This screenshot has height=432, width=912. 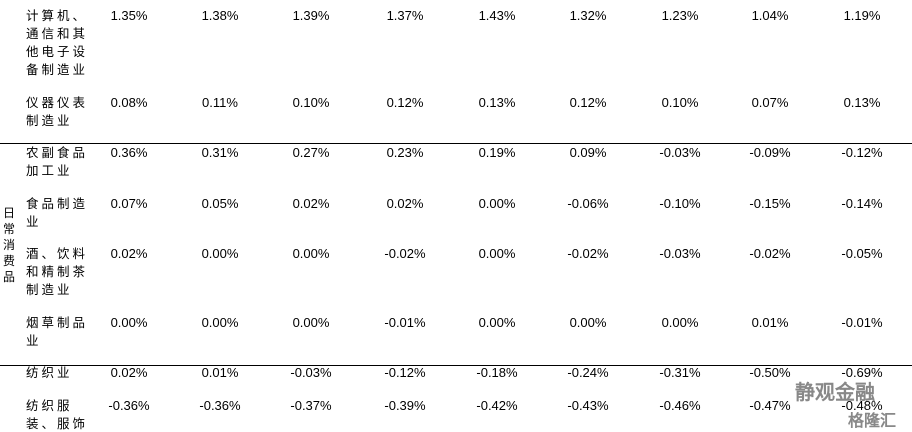 I want to click on watermark-name: 静观金融, so click(x=835, y=392).